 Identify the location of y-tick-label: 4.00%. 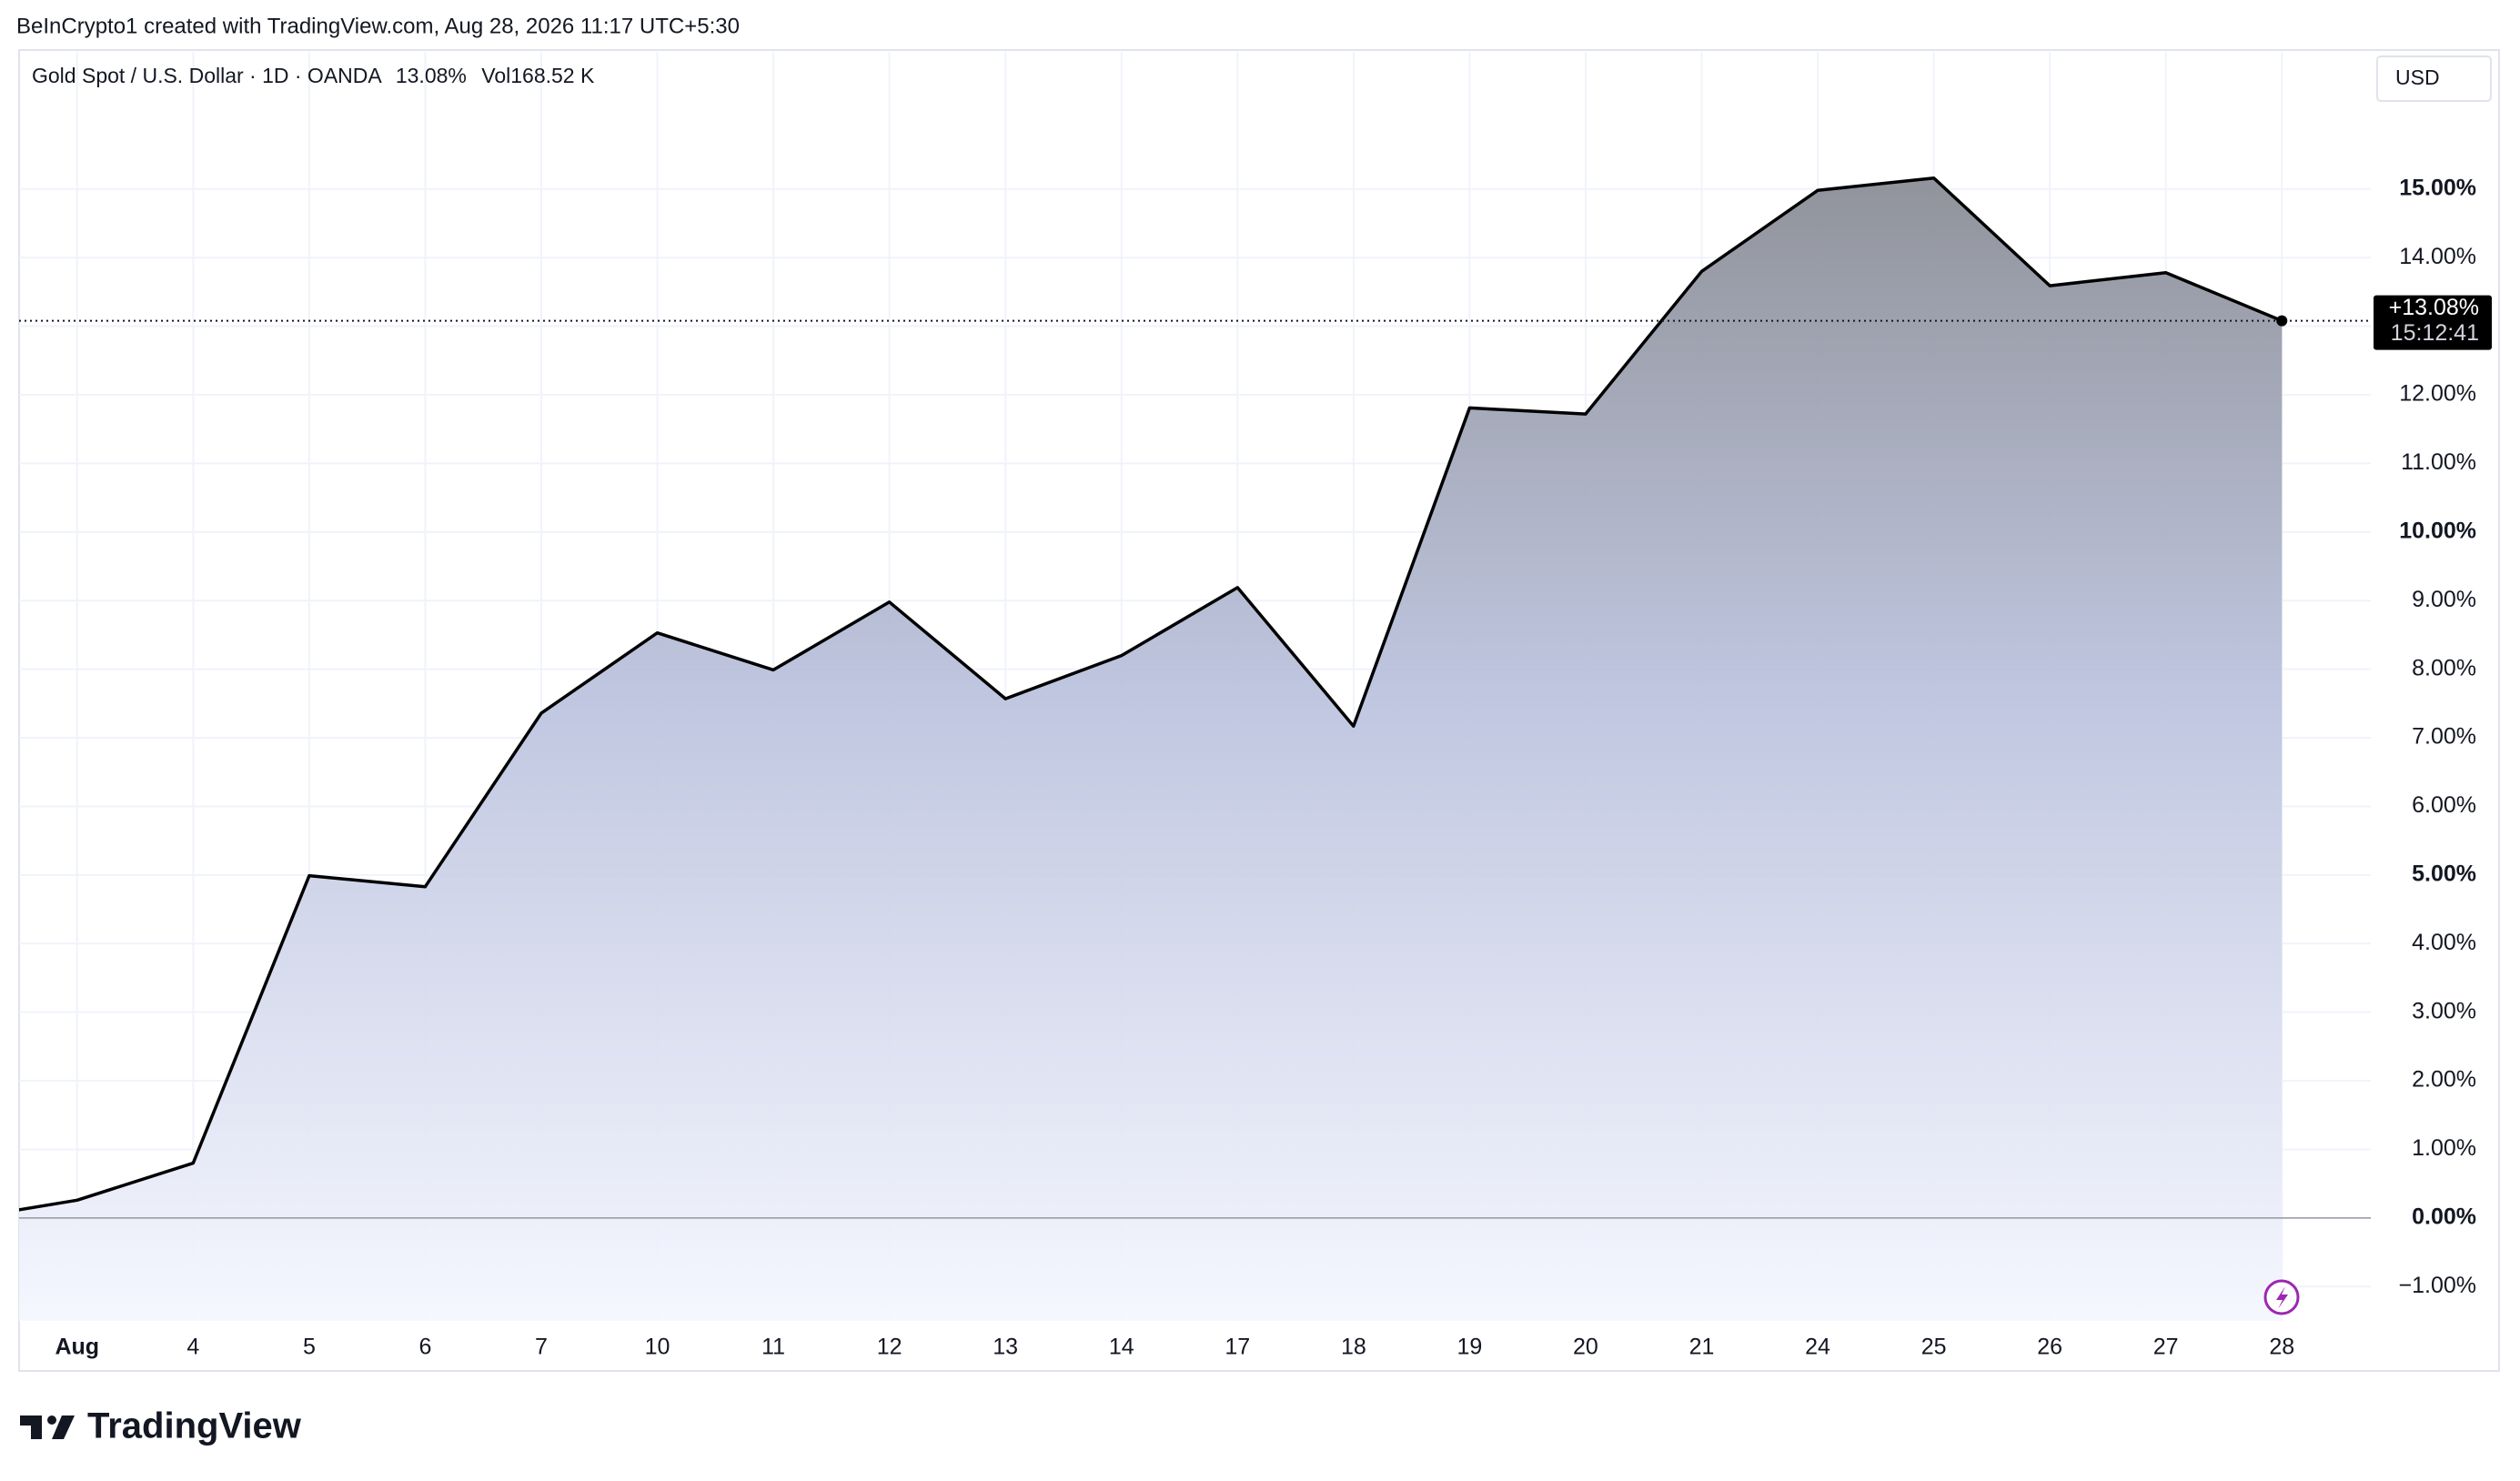
(2444, 942).